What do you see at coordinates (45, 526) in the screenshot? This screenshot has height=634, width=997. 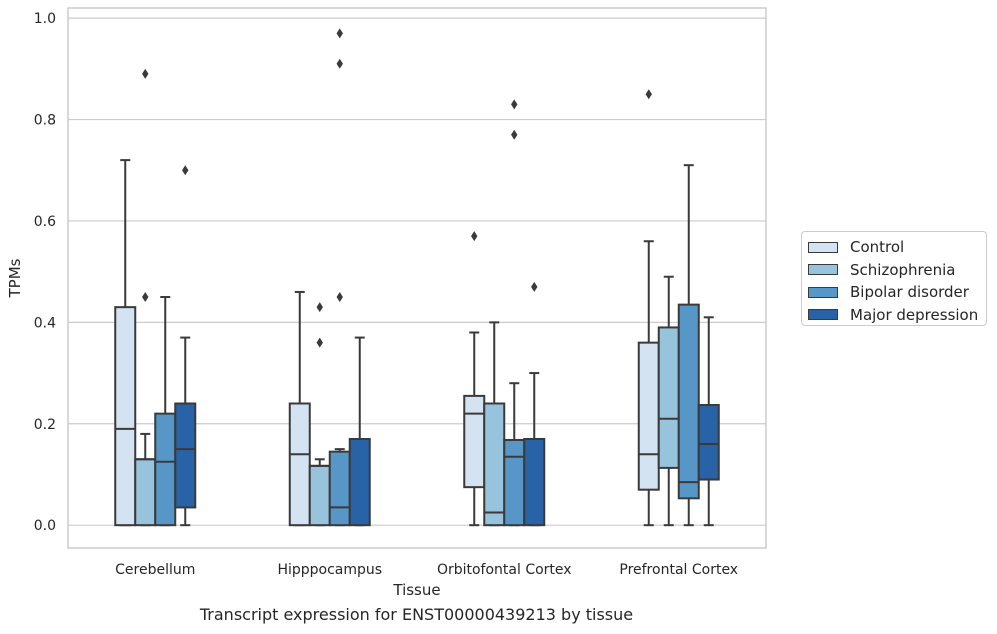 I see `y-tick-label: 0.0` at bounding box center [45, 526].